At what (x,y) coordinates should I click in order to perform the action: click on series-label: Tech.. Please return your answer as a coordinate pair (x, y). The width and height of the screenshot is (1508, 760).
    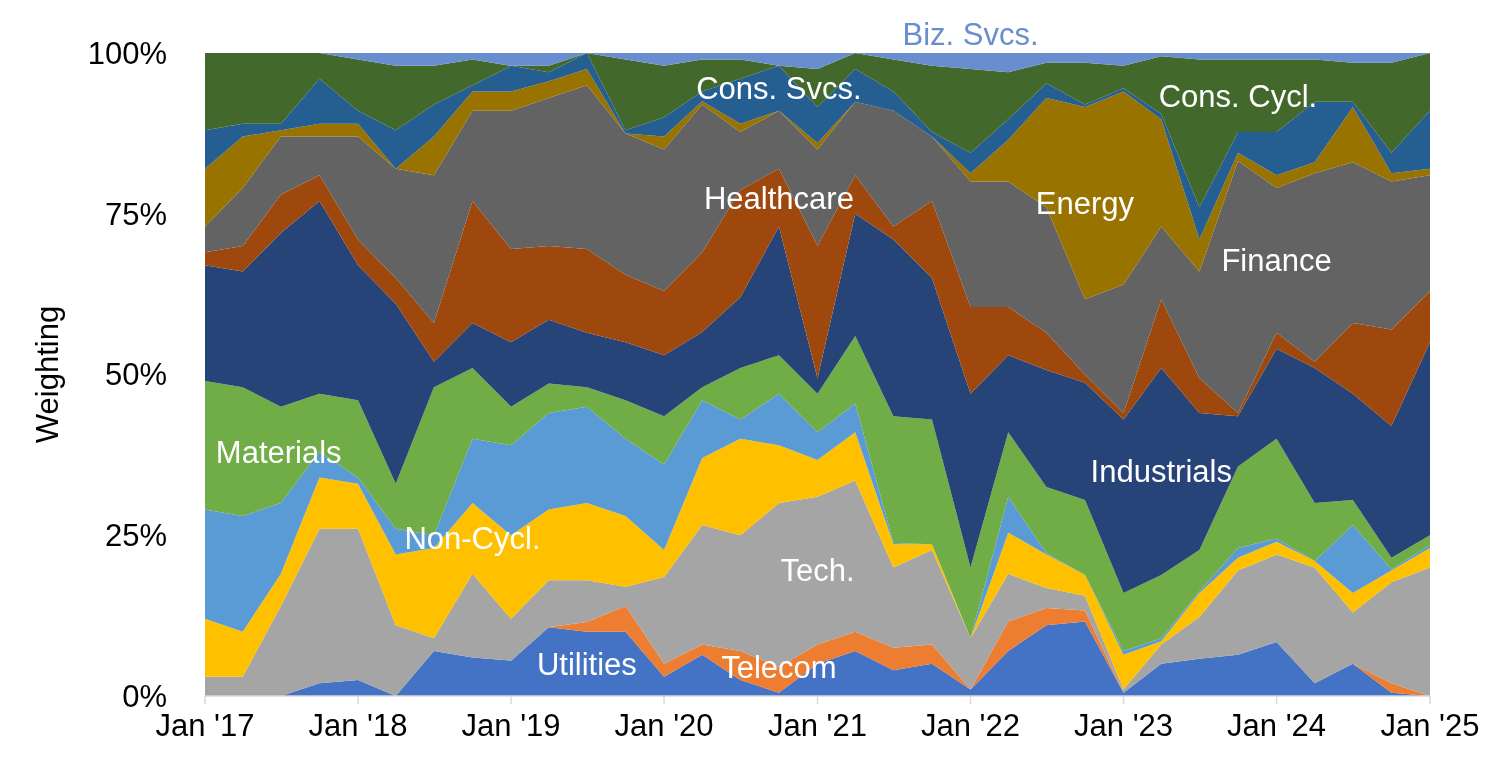
    Looking at the image, I should click on (817, 571).